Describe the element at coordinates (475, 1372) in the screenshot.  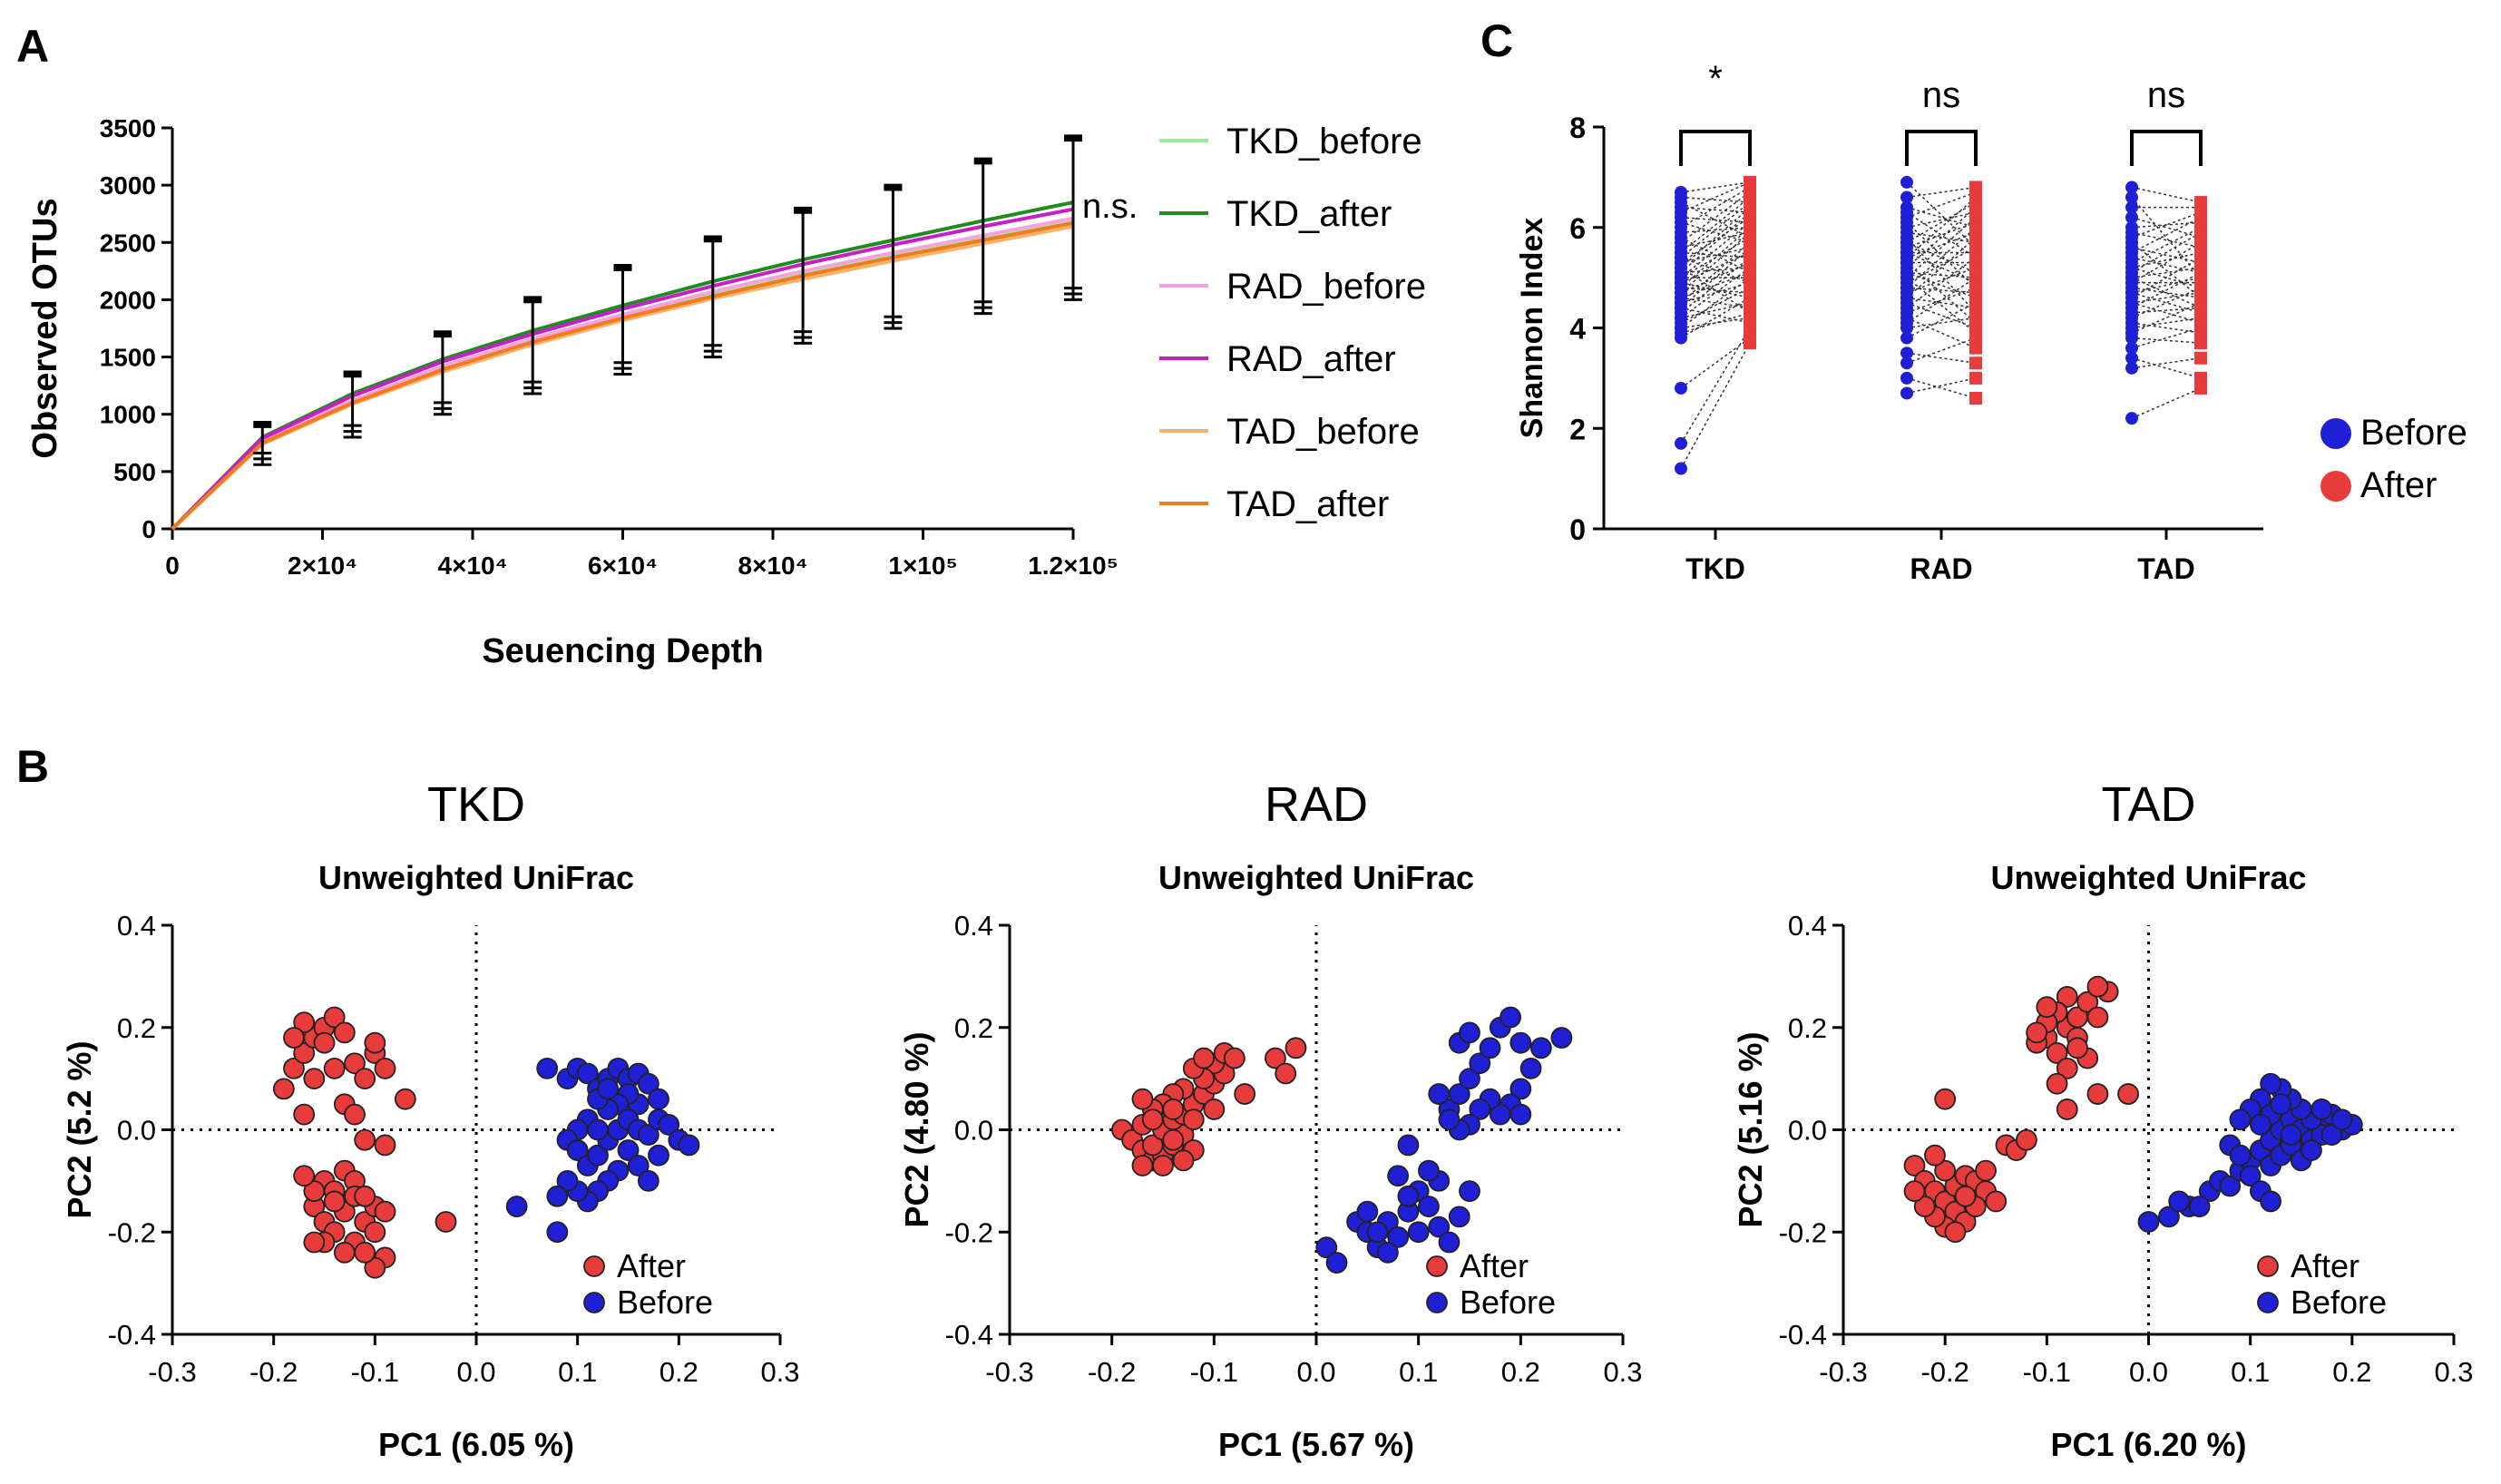
I see `x-tick-label: 0.0` at that location.